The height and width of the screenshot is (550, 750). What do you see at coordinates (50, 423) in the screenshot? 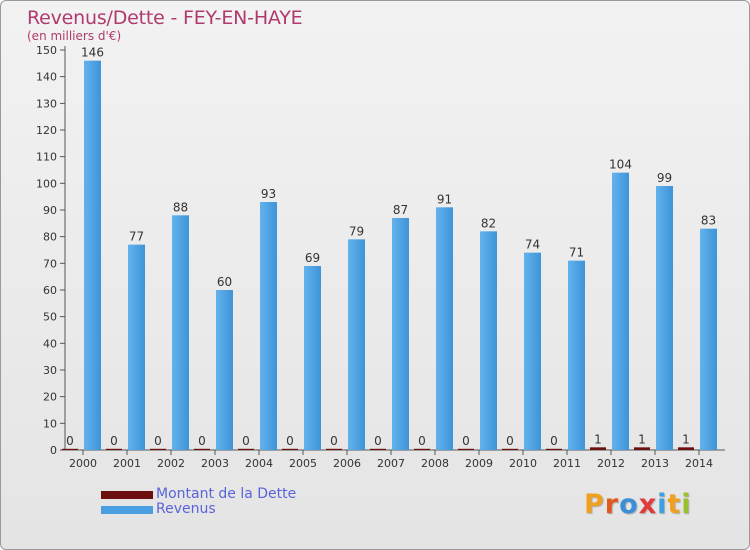
I see `y-tick-label-10: 10` at bounding box center [50, 423].